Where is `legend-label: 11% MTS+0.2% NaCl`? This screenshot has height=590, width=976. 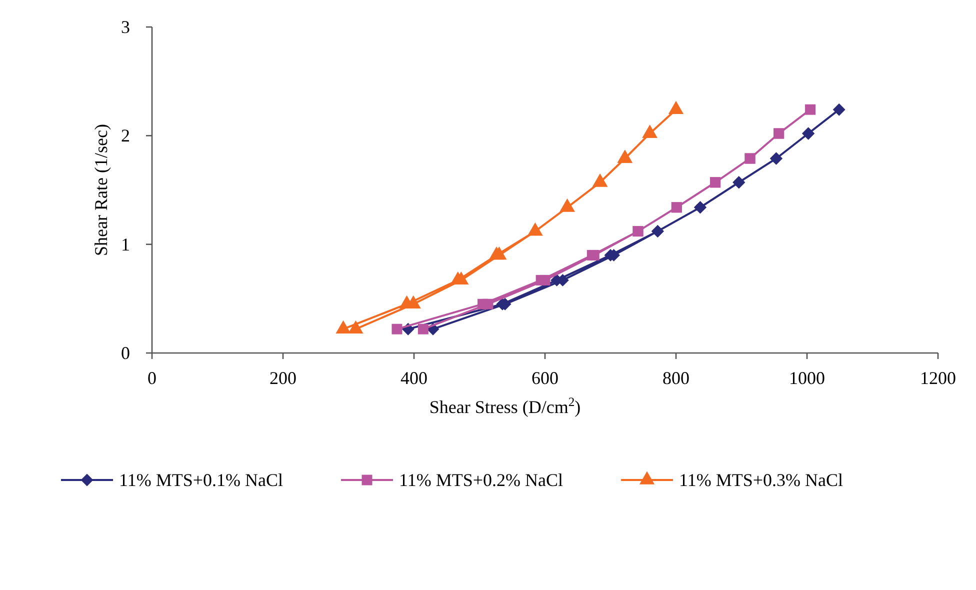
legend-label: 11% MTS+0.2% NaCl is located at coordinates (481, 480).